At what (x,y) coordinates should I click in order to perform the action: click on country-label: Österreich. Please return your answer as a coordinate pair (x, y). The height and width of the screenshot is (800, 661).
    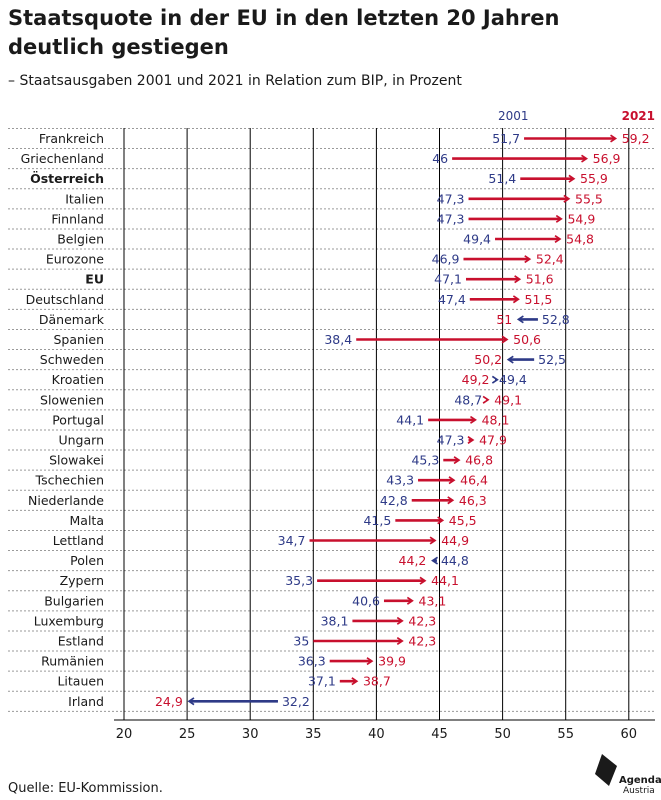
    Looking at the image, I should click on (67, 178).